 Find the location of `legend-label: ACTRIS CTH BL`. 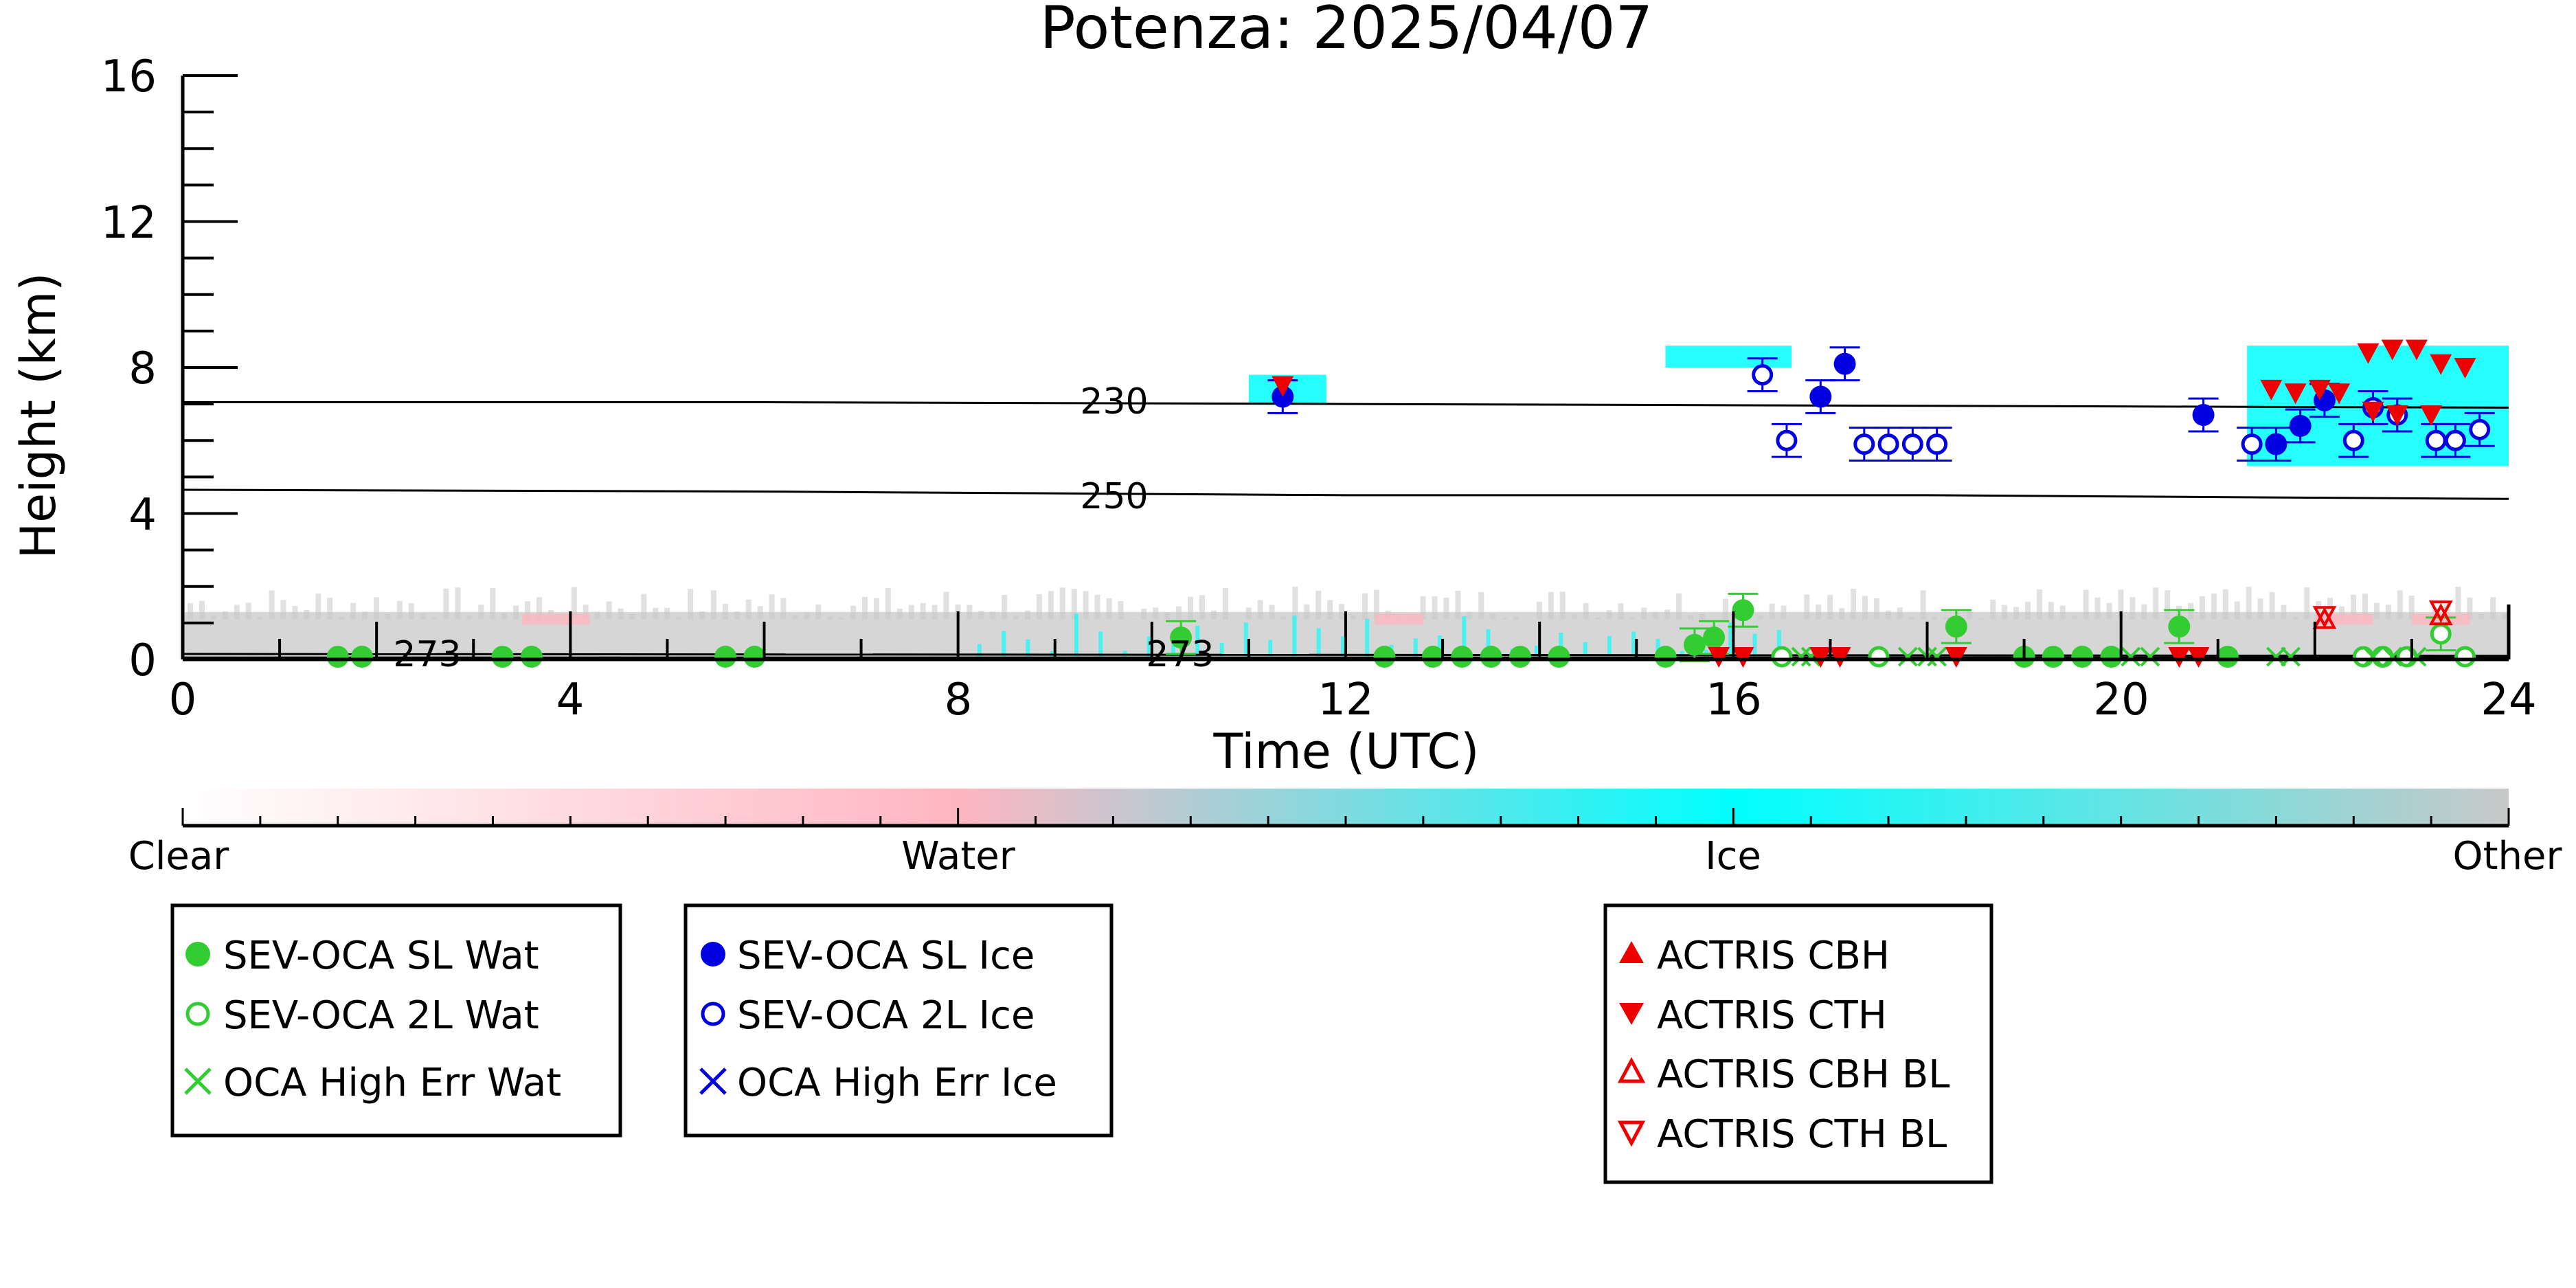

legend-label: ACTRIS CTH BL is located at coordinates (1802, 1134).